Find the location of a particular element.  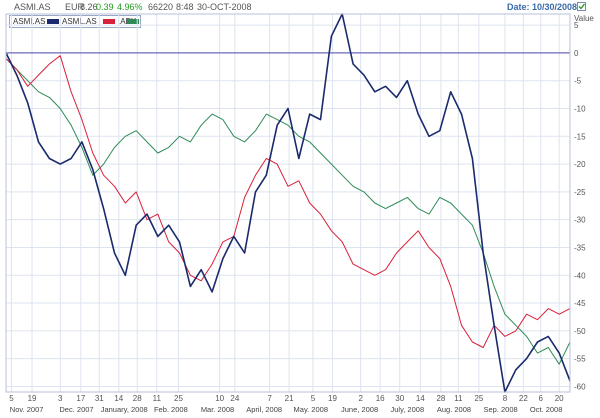

quote-date: 30-OCT-2008 is located at coordinates (224, 7).